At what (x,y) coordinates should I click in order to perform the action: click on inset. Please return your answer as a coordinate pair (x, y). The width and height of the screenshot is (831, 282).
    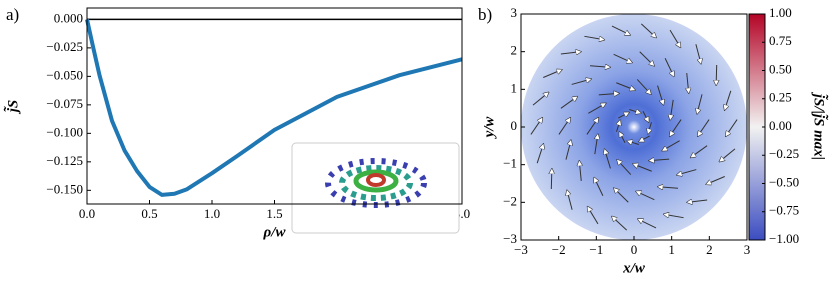
    Looking at the image, I should click on (375, 188).